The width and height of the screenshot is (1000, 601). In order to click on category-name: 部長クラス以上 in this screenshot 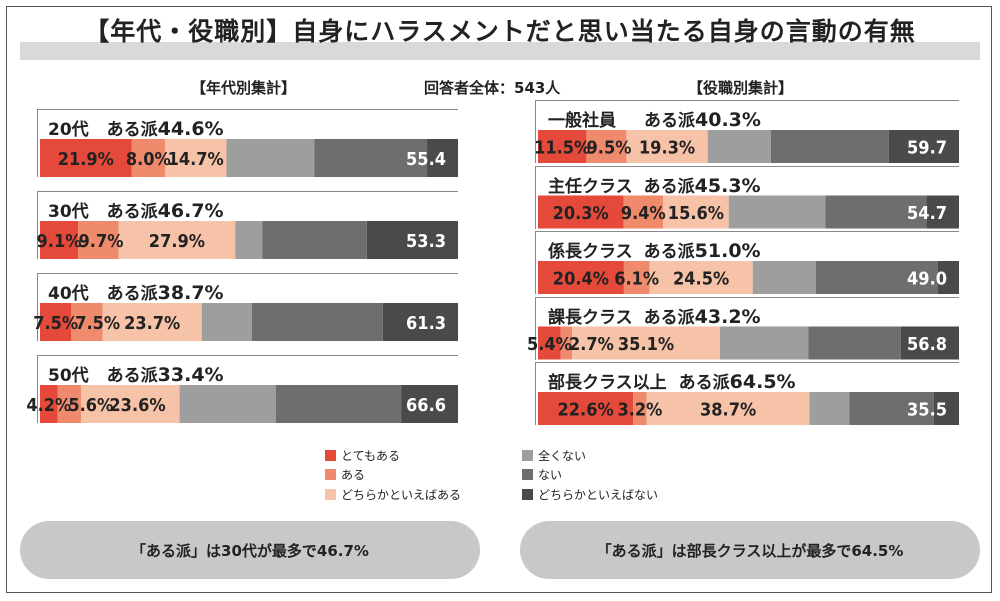, I will do `click(607, 383)`.